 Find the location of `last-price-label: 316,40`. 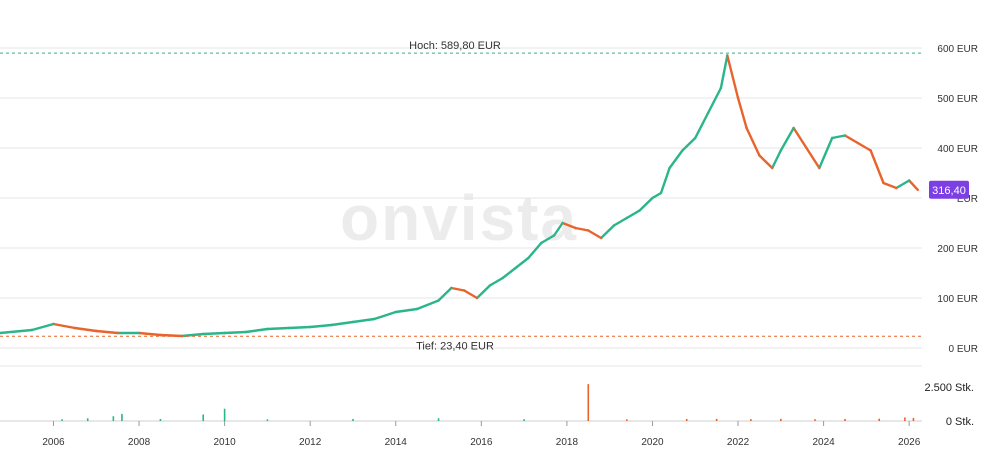

last-price-label: 316,40 is located at coordinates (949, 191).